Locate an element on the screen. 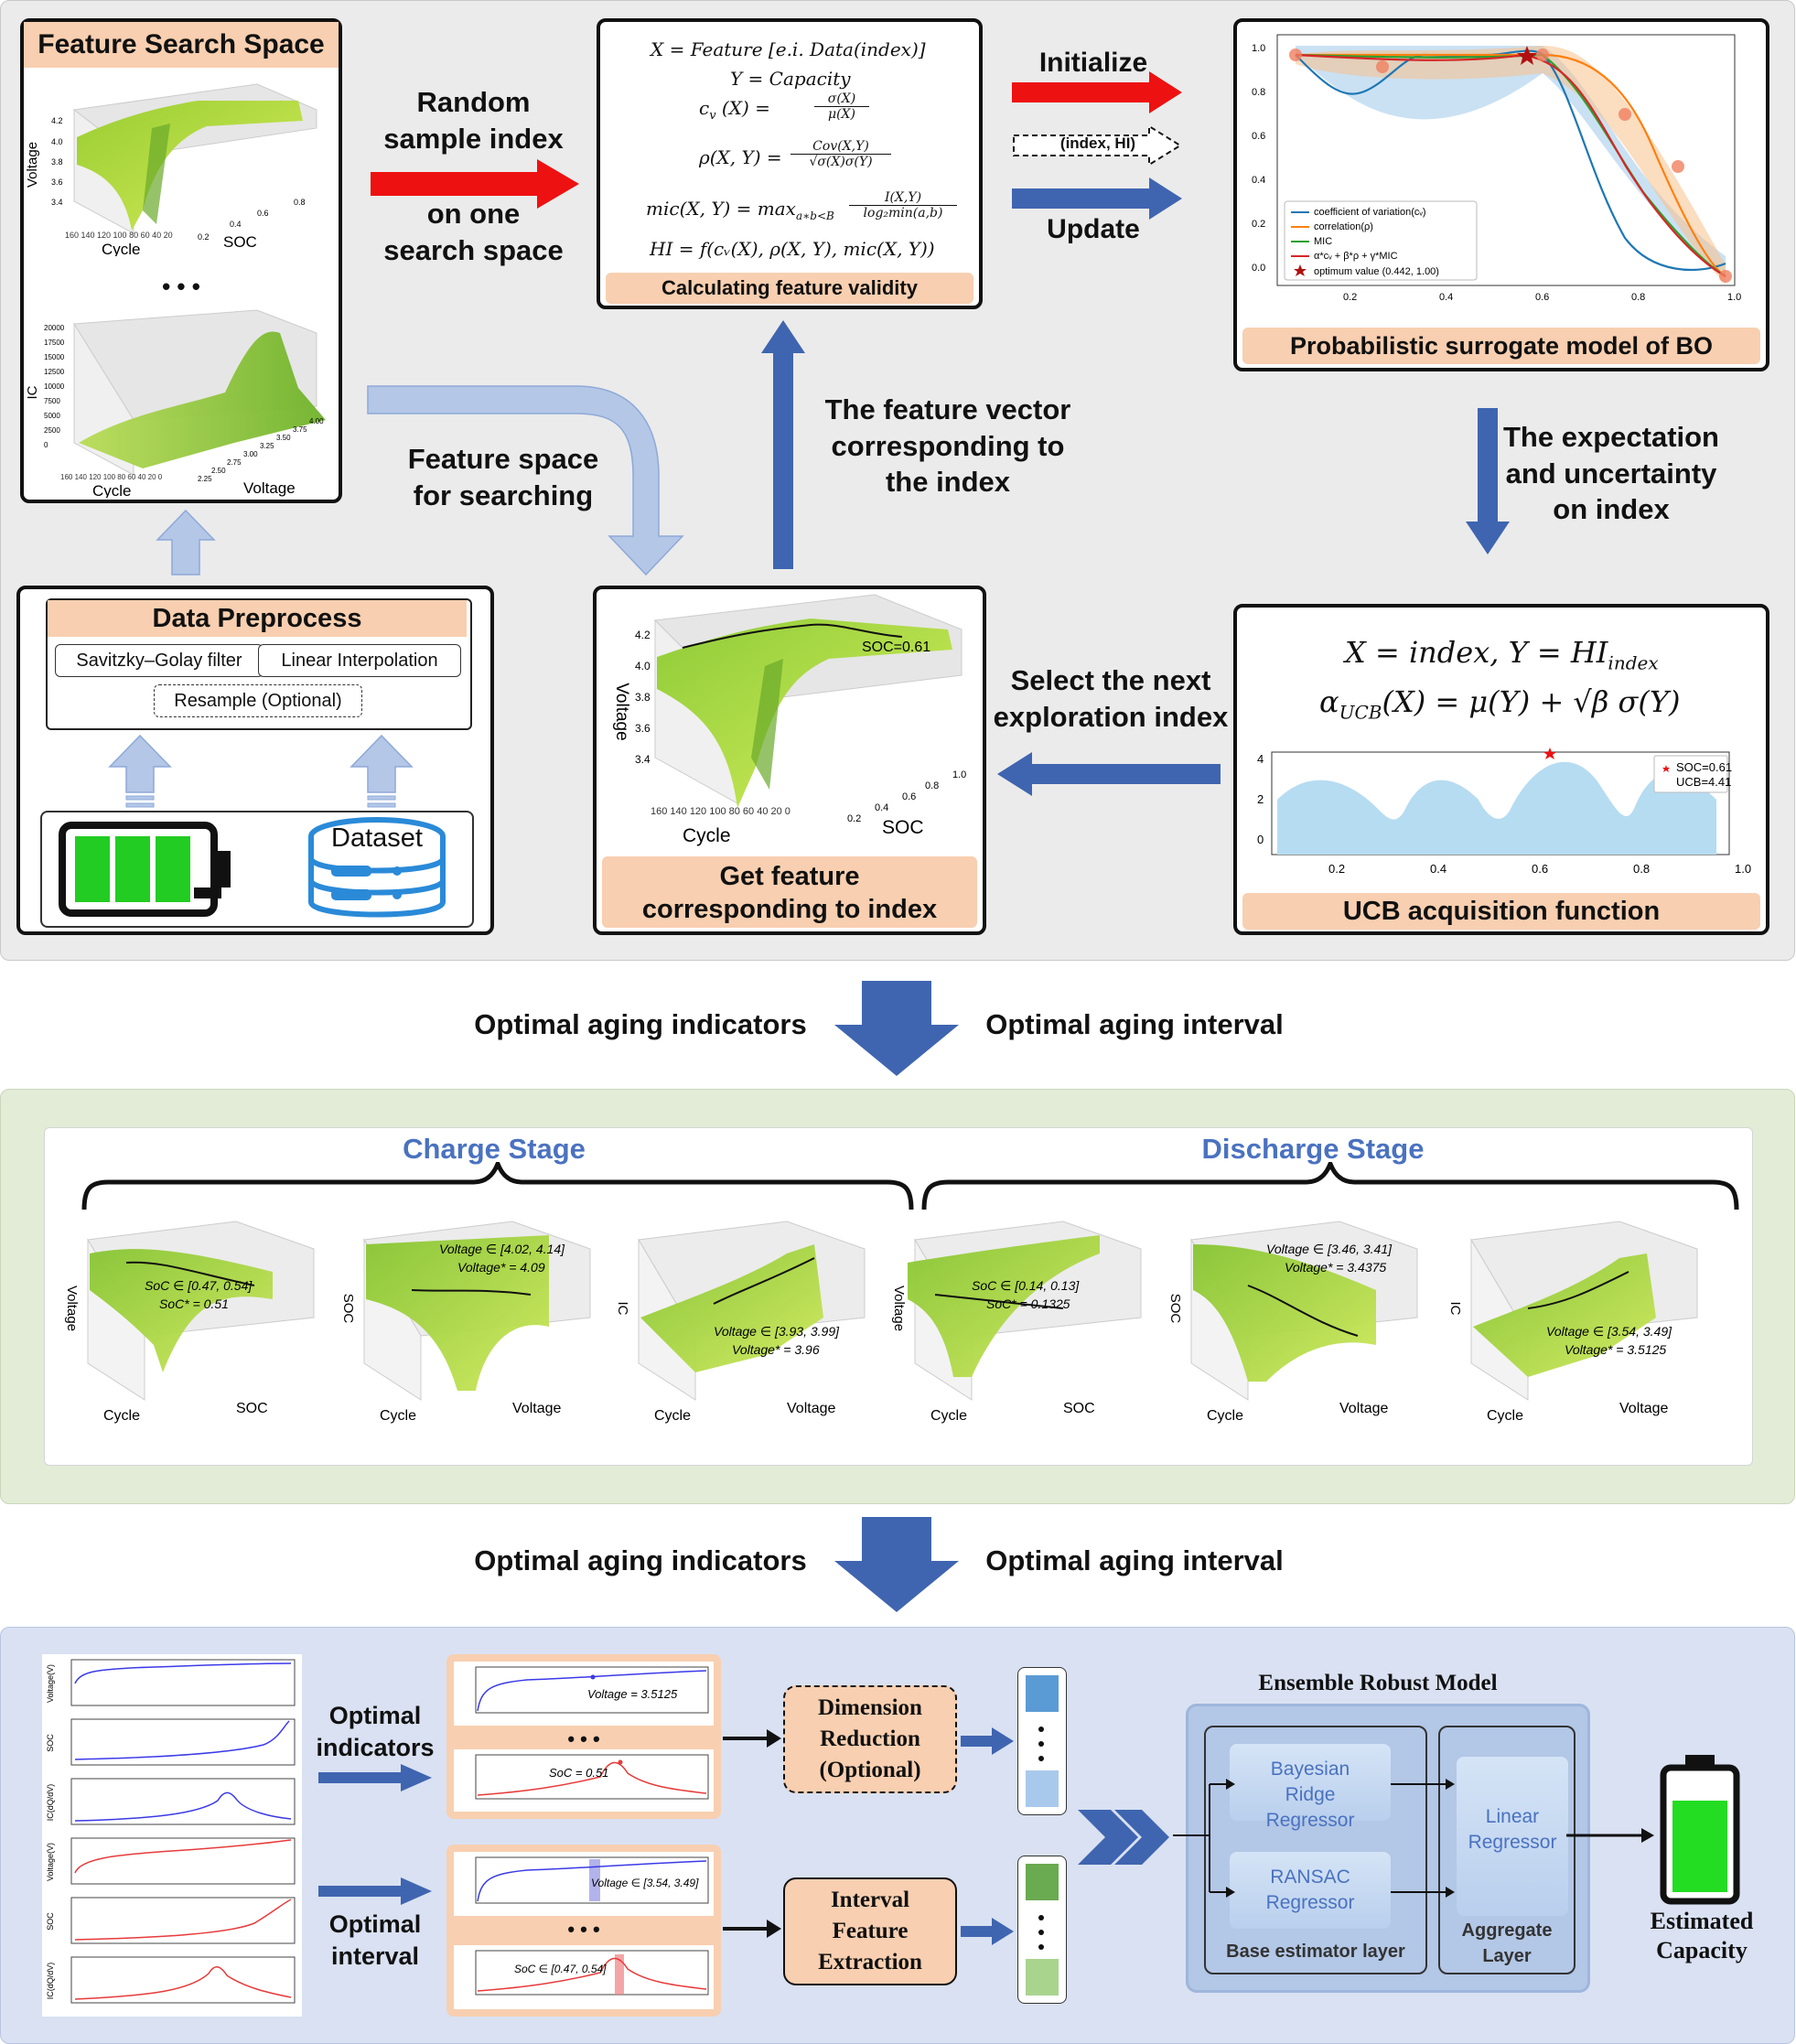 This screenshot has width=1796, height=2044. expectation-line1: The expectation is located at coordinates (1611, 437).